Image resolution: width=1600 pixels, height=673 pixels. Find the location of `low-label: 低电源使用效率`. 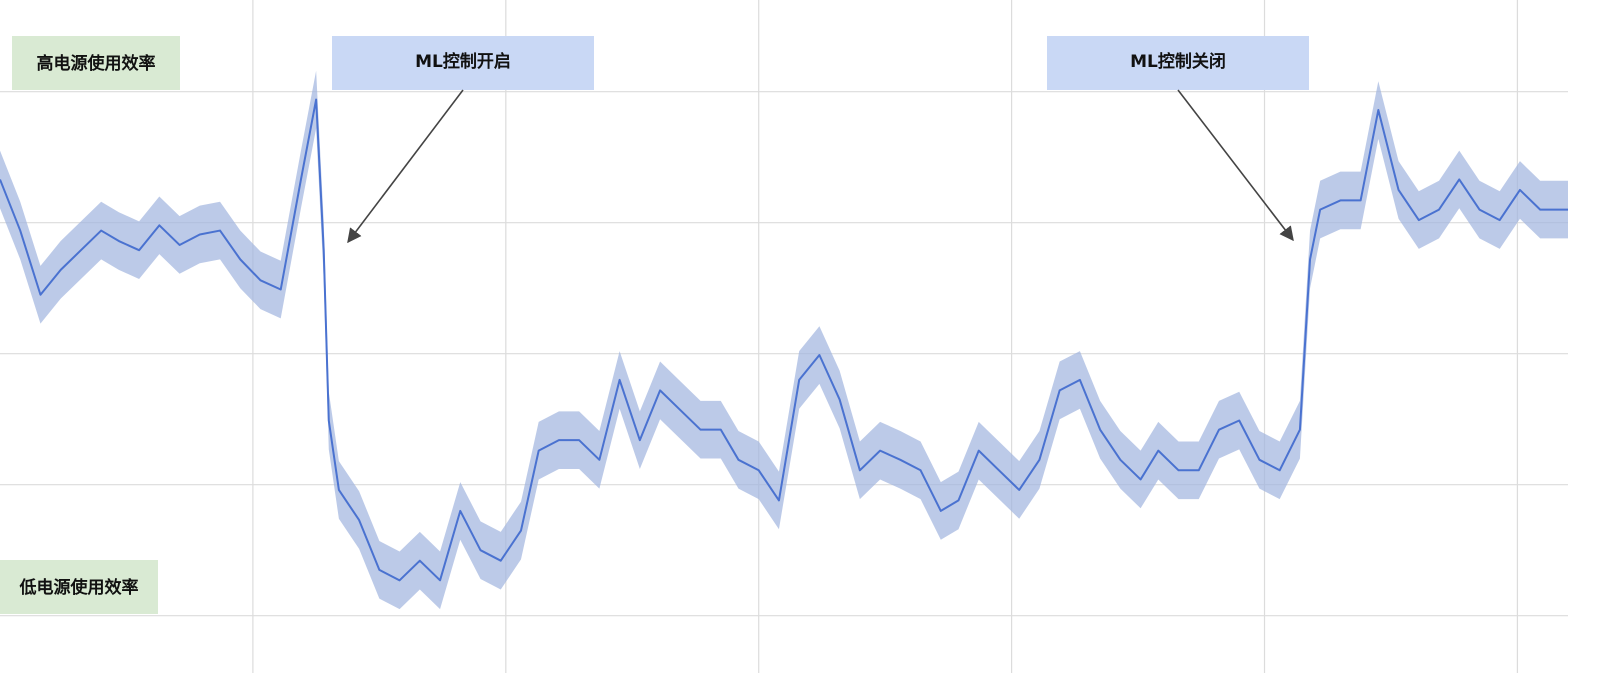

low-label: 低电源使用效率 is located at coordinates (79, 587).